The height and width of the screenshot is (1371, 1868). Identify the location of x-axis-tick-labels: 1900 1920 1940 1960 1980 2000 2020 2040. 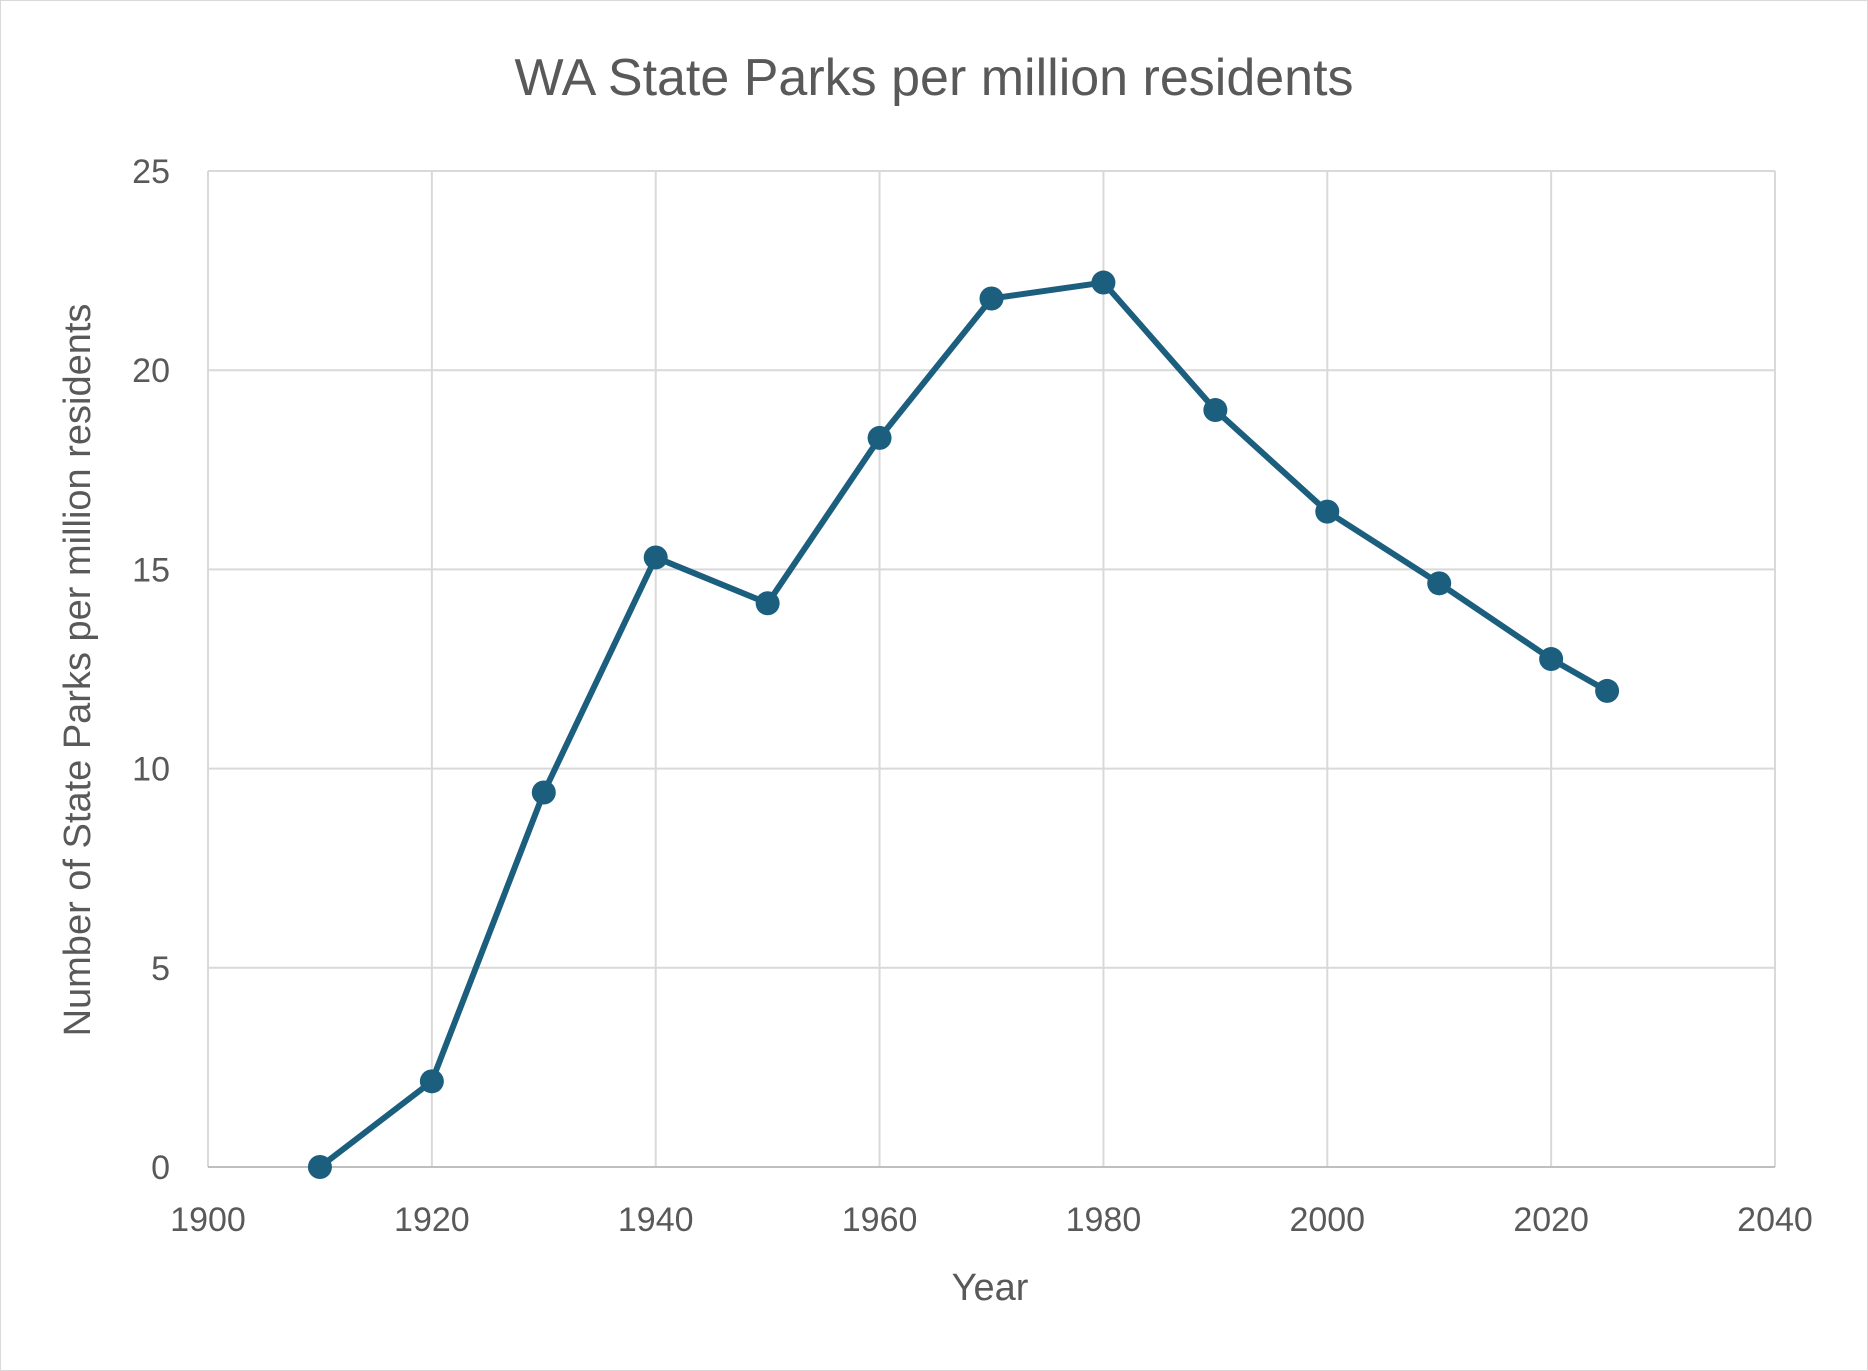
(991, 1220).